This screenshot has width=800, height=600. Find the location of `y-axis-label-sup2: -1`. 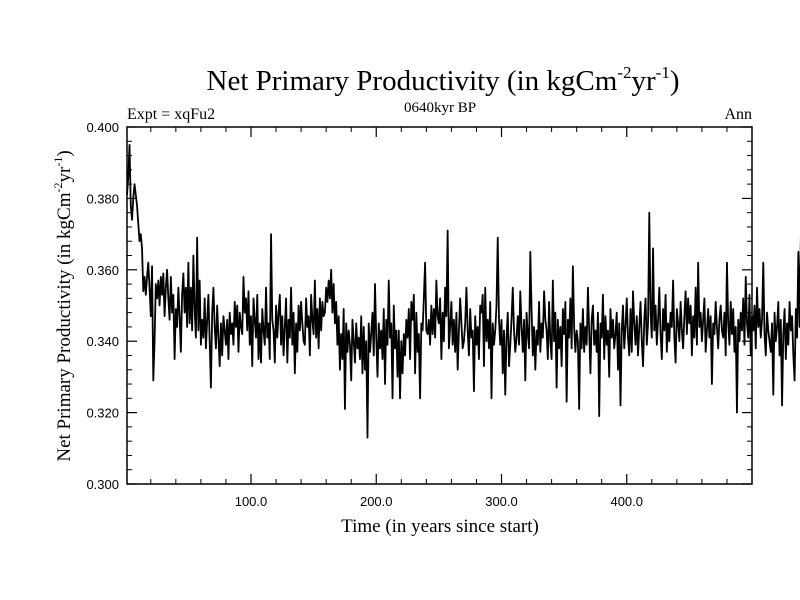

y-axis-label-sup2: -1 is located at coordinates (58, 162).